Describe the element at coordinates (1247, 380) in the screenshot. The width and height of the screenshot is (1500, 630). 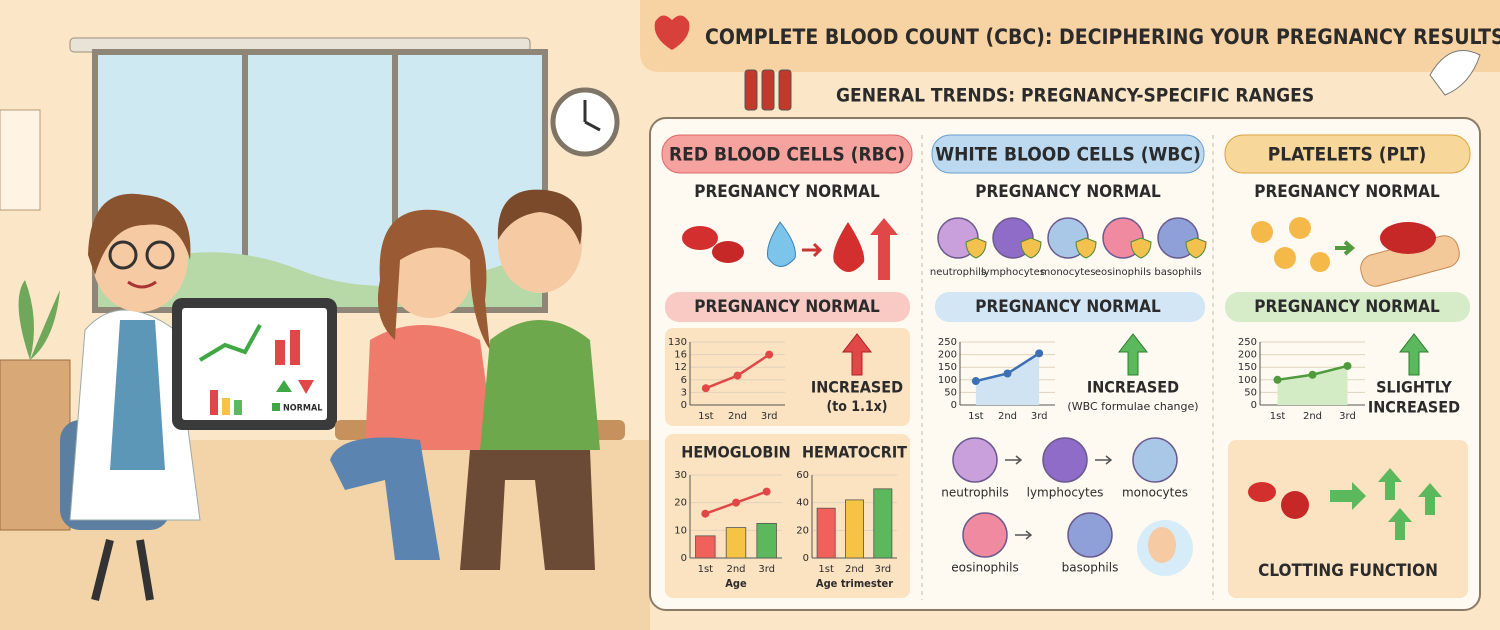
I see `y-tick-label: 100` at that location.